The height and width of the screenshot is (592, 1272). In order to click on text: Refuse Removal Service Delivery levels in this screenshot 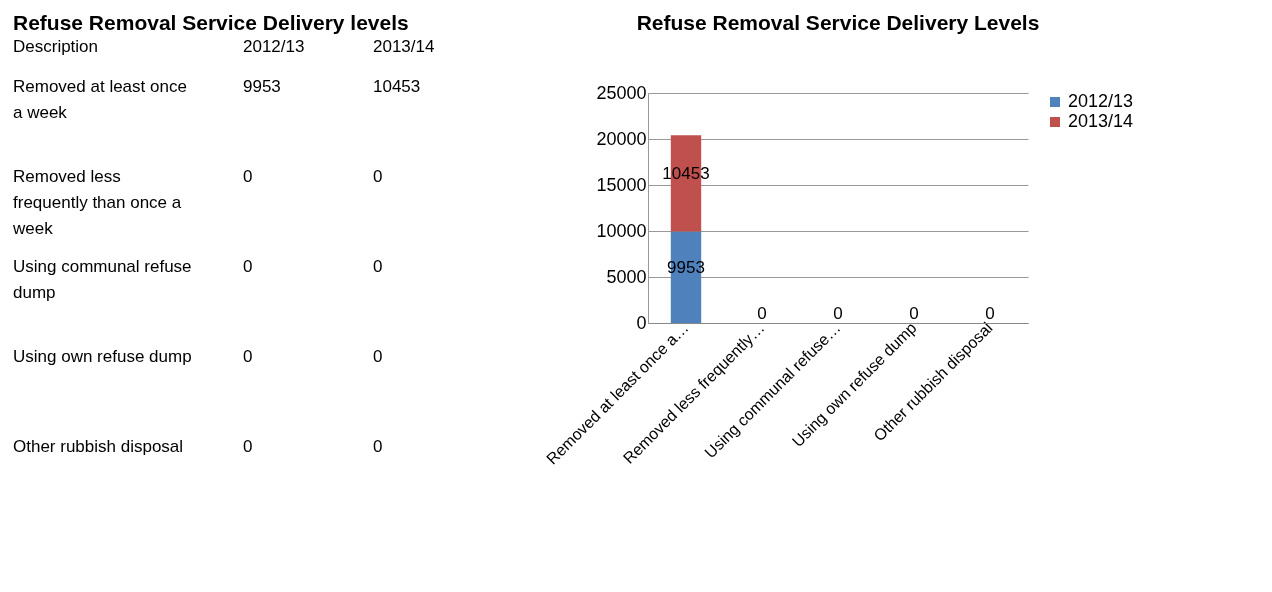, I will do `click(211, 22)`.